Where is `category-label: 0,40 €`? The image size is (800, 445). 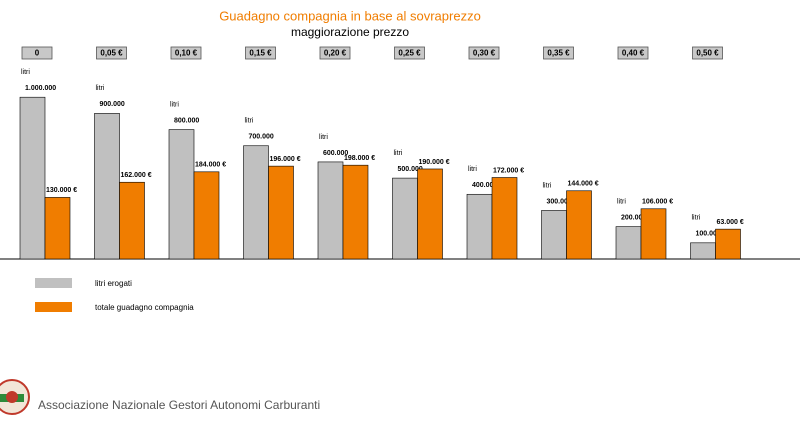
category-label: 0,40 € is located at coordinates (633, 53).